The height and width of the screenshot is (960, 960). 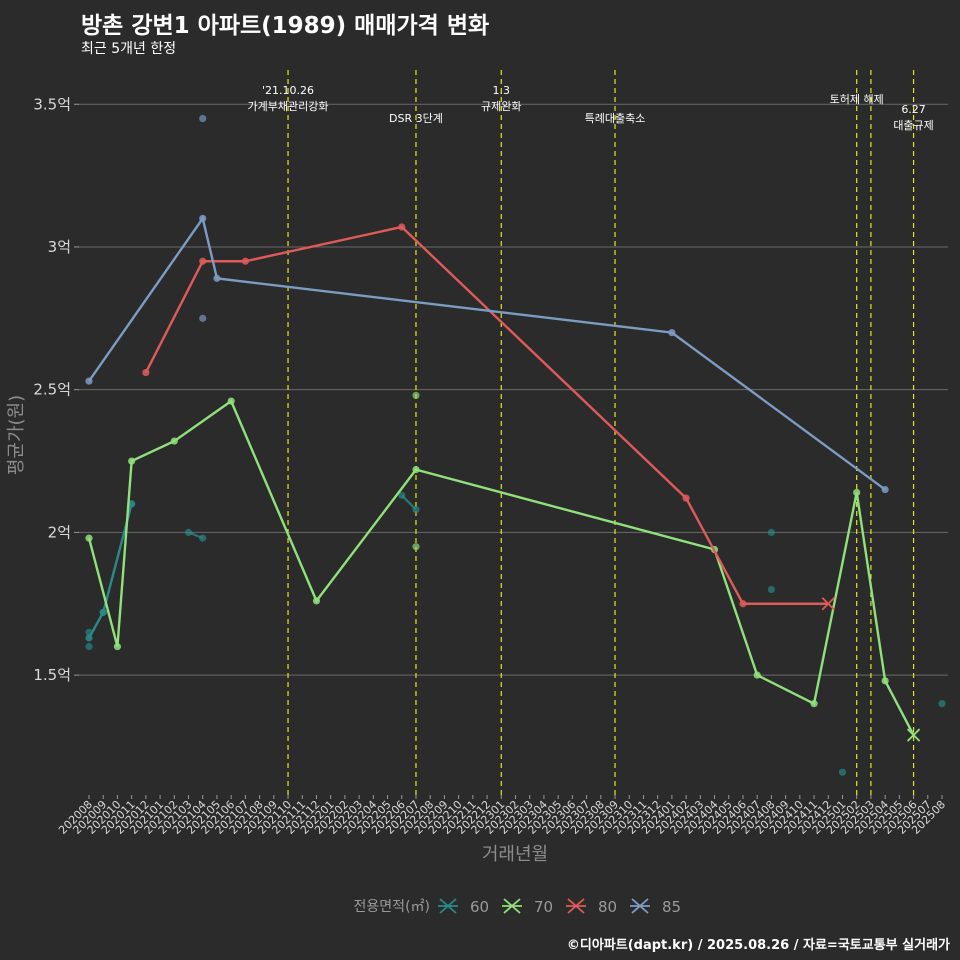 I want to click on legend-label-85: 85, so click(x=671, y=907).